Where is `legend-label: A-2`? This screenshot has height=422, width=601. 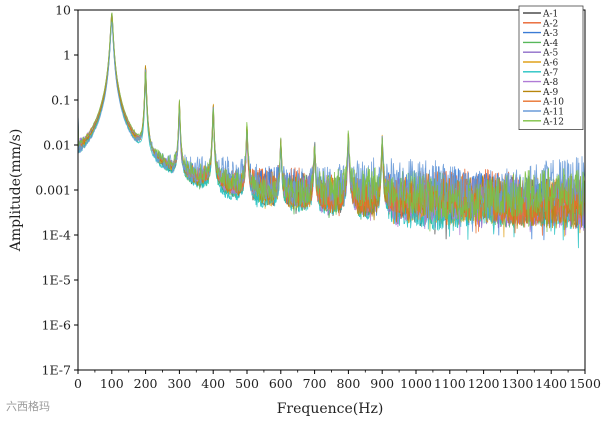 legend-label: A-2 is located at coordinates (550, 24).